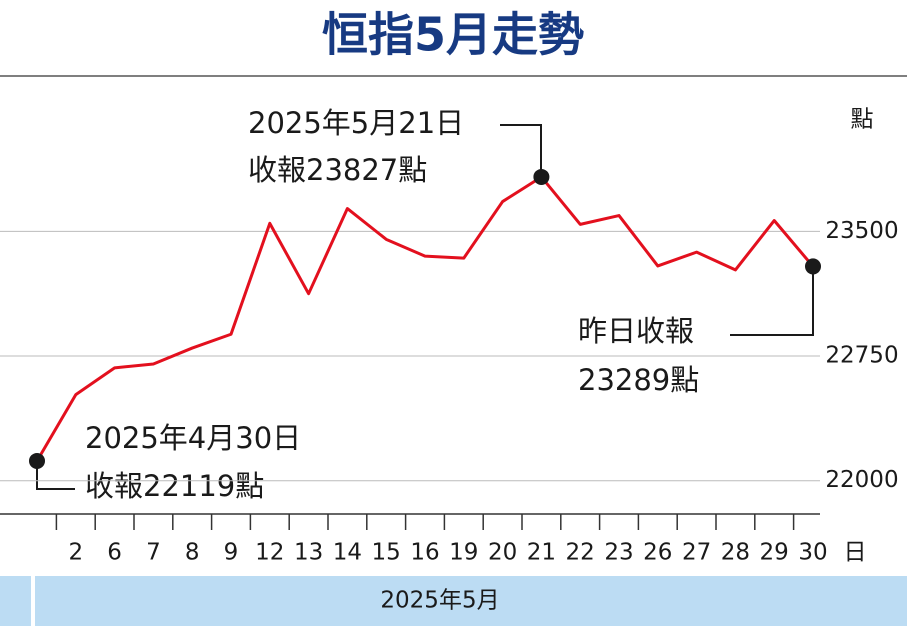 This screenshot has height=626, width=907. What do you see at coordinates (774, 553) in the screenshot?
I see `x-tick-label: 29` at bounding box center [774, 553].